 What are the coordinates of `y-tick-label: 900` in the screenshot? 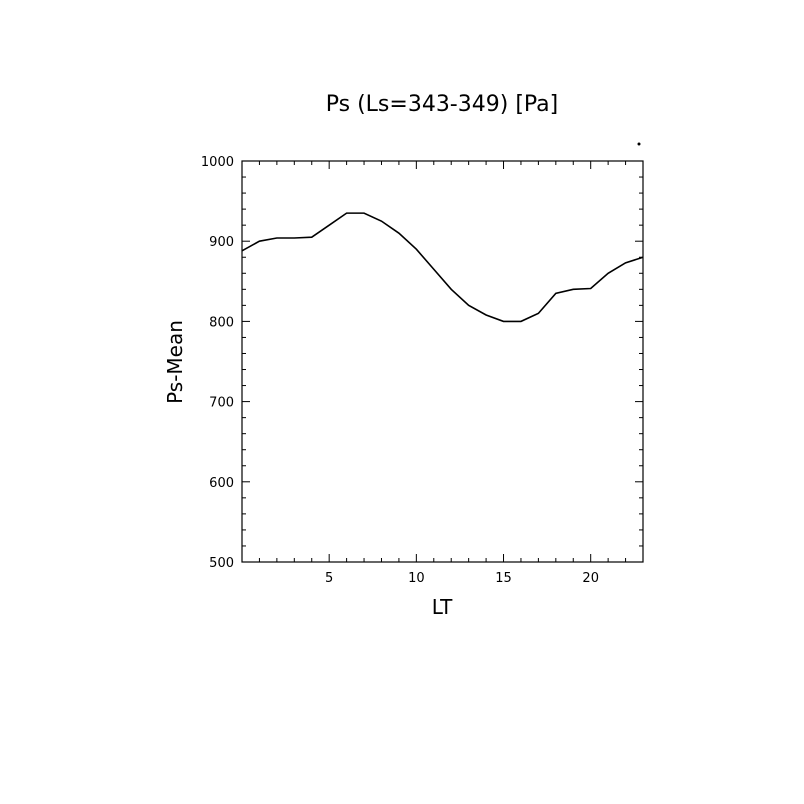 It's located at (221, 242).